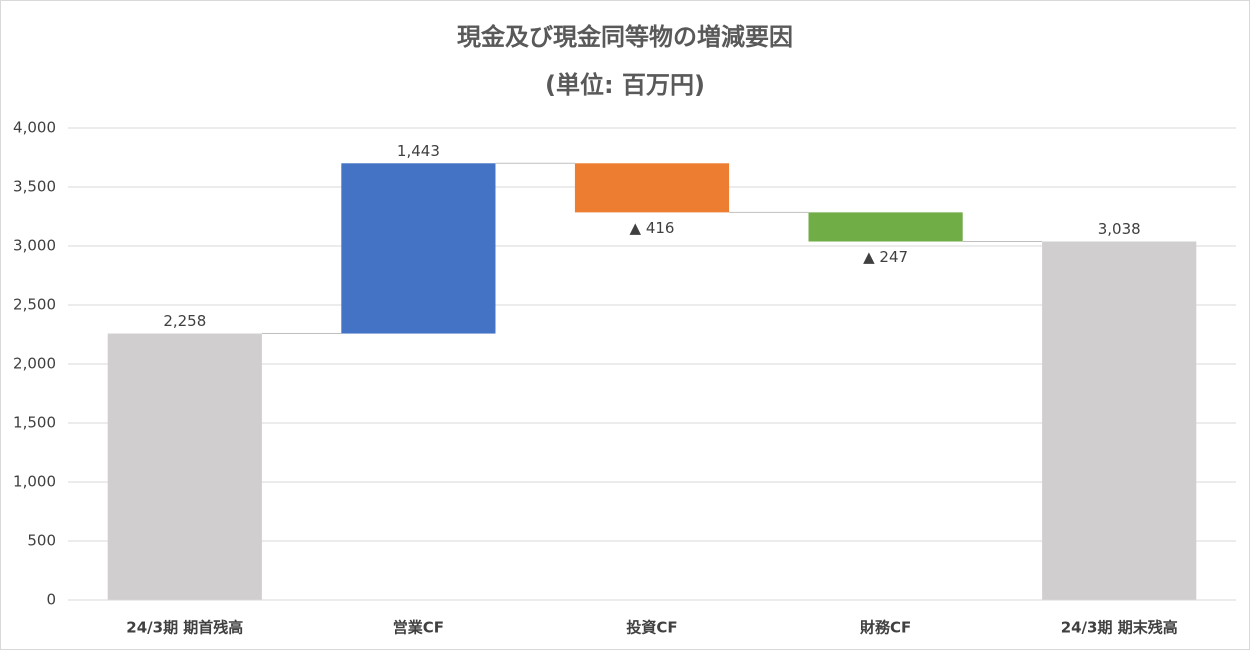  I want to click on y-tick-label: 1,500, so click(34, 423).